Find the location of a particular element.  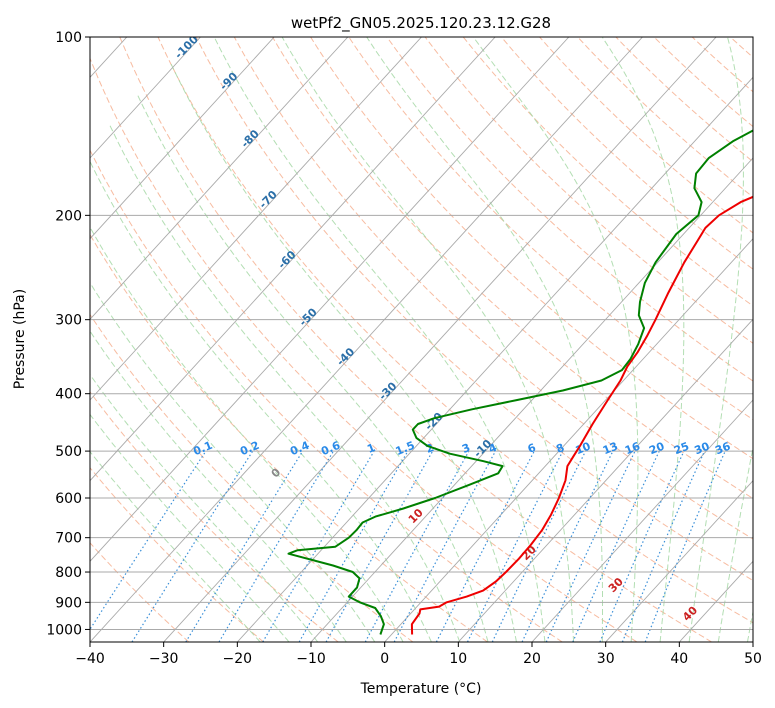

y-tick-label: 200 is located at coordinates (68, 216).